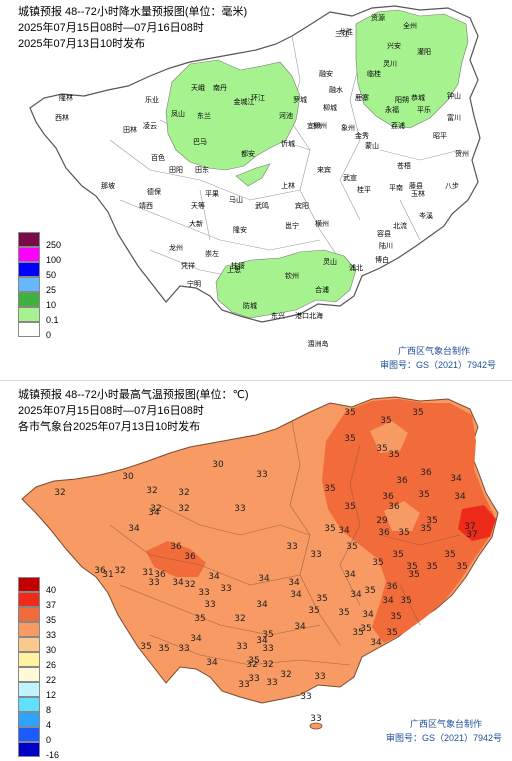 This screenshot has height=761, width=512. What do you see at coordinates (477, 523) in the screenshot?
I see `temp-37-areas` at bounding box center [477, 523].